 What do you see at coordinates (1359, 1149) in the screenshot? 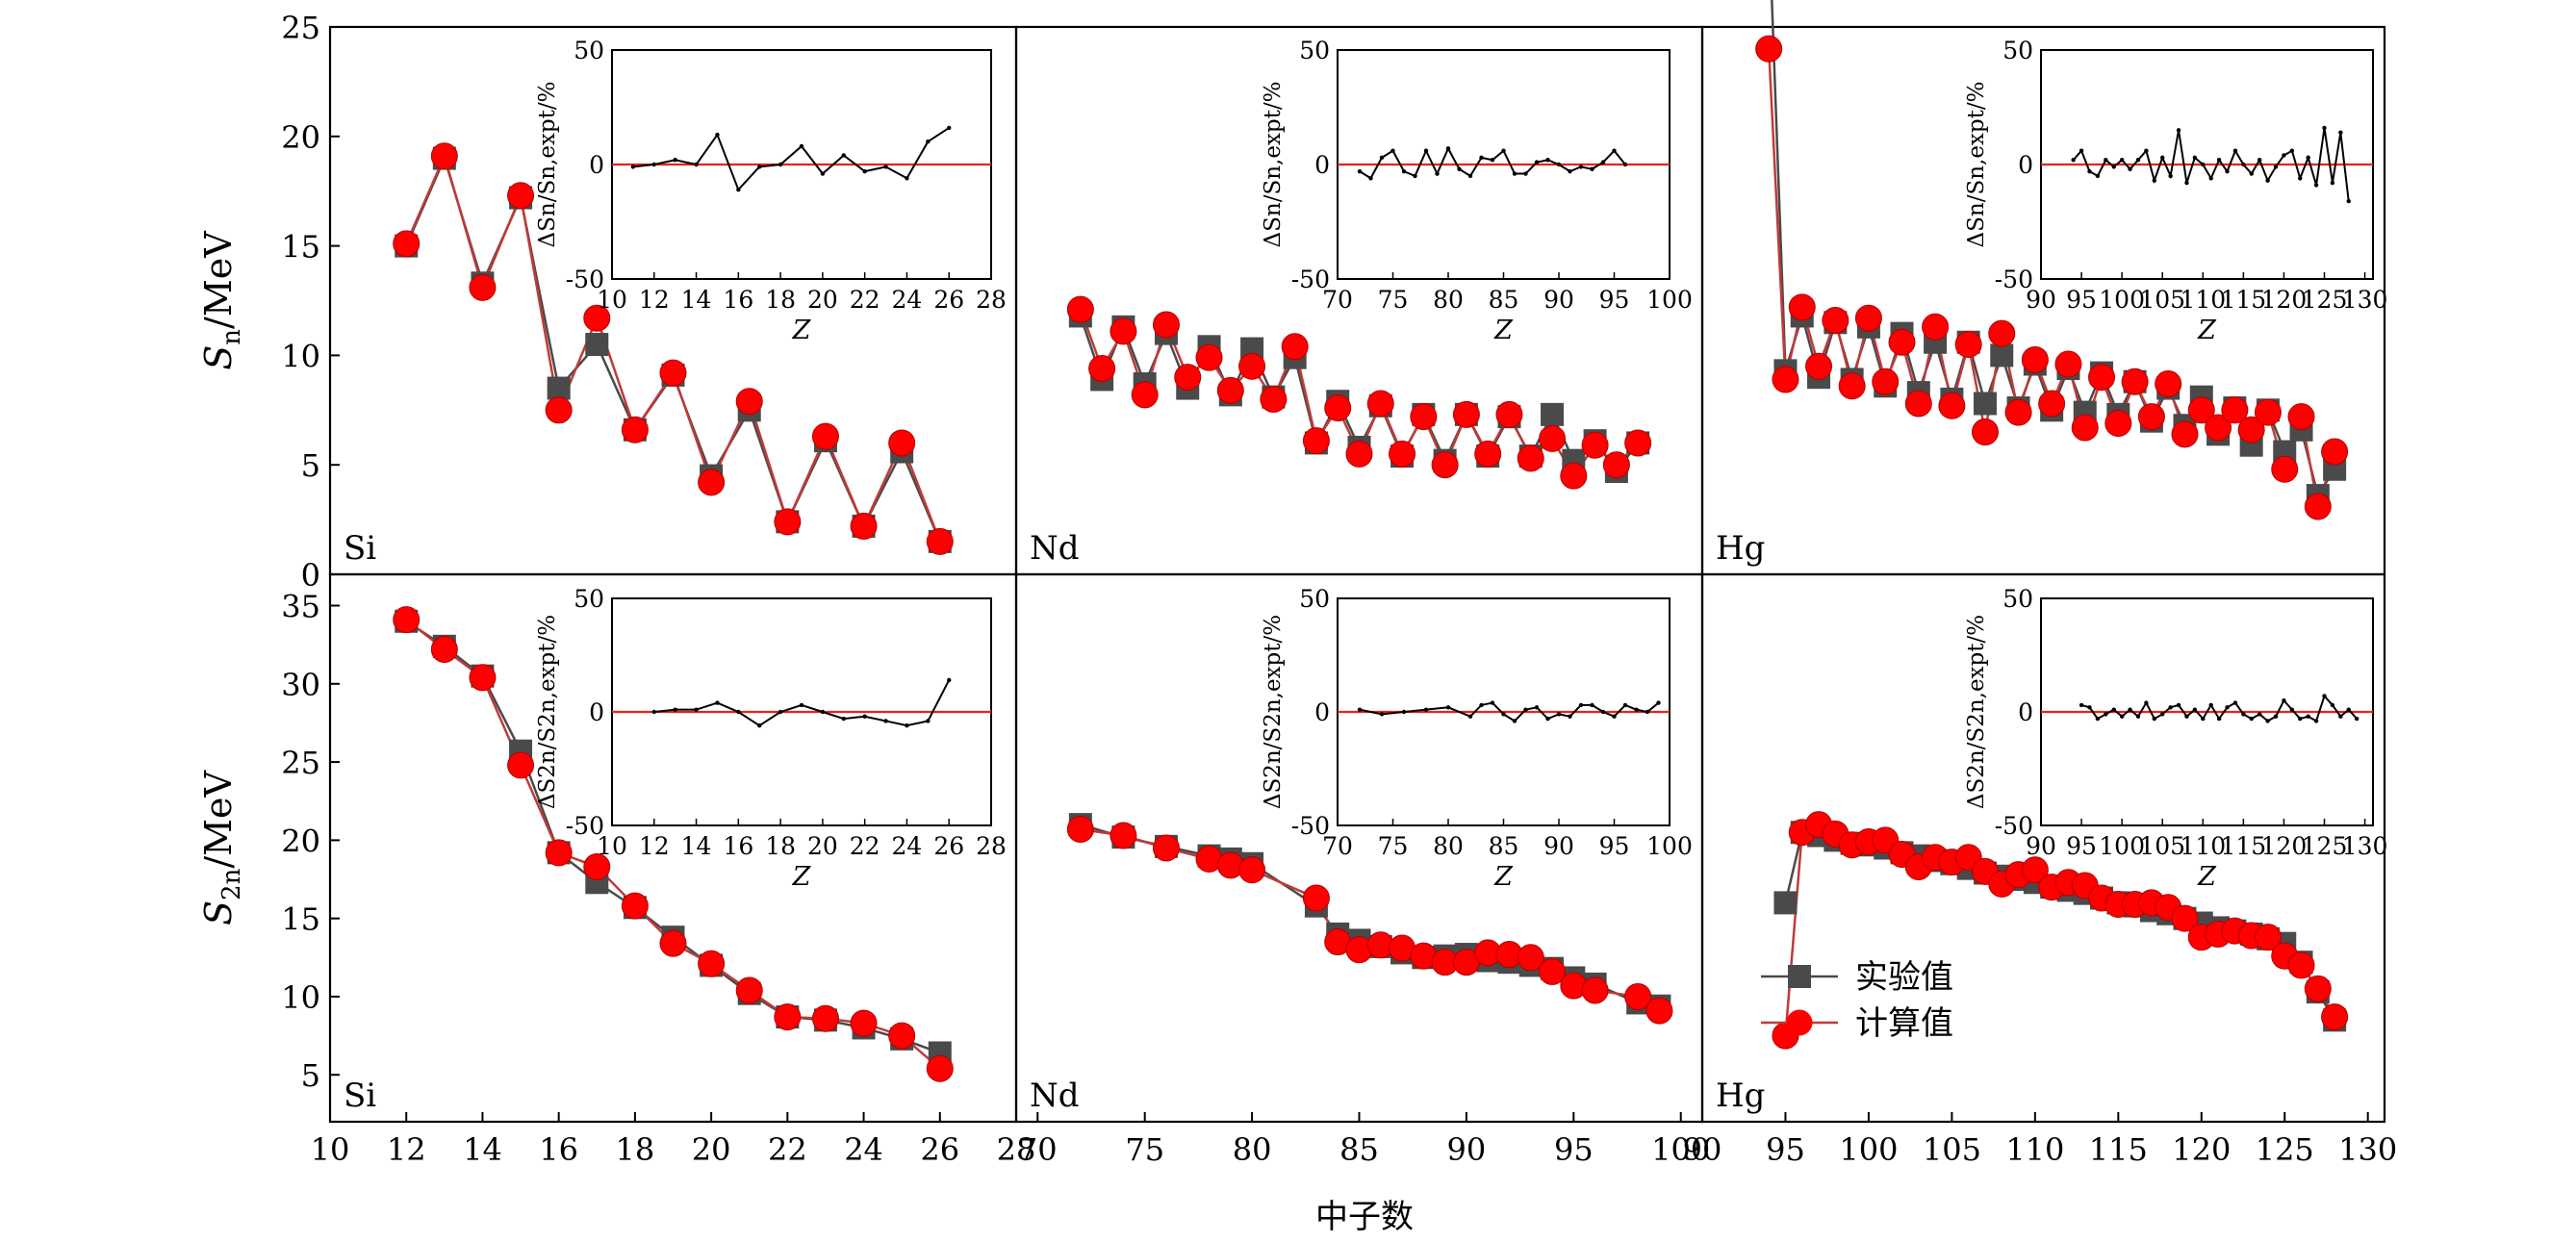
I see `x-tick-label: 85` at bounding box center [1359, 1149].